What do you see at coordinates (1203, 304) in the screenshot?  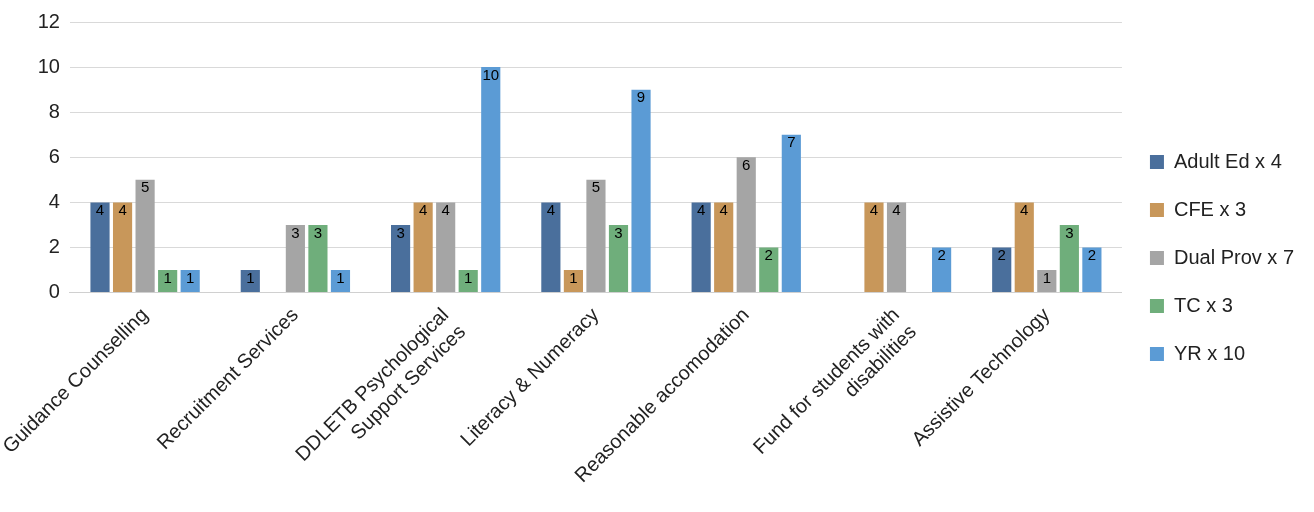 I see `legend-label: TC x 3` at bounding box center [1203, 304].